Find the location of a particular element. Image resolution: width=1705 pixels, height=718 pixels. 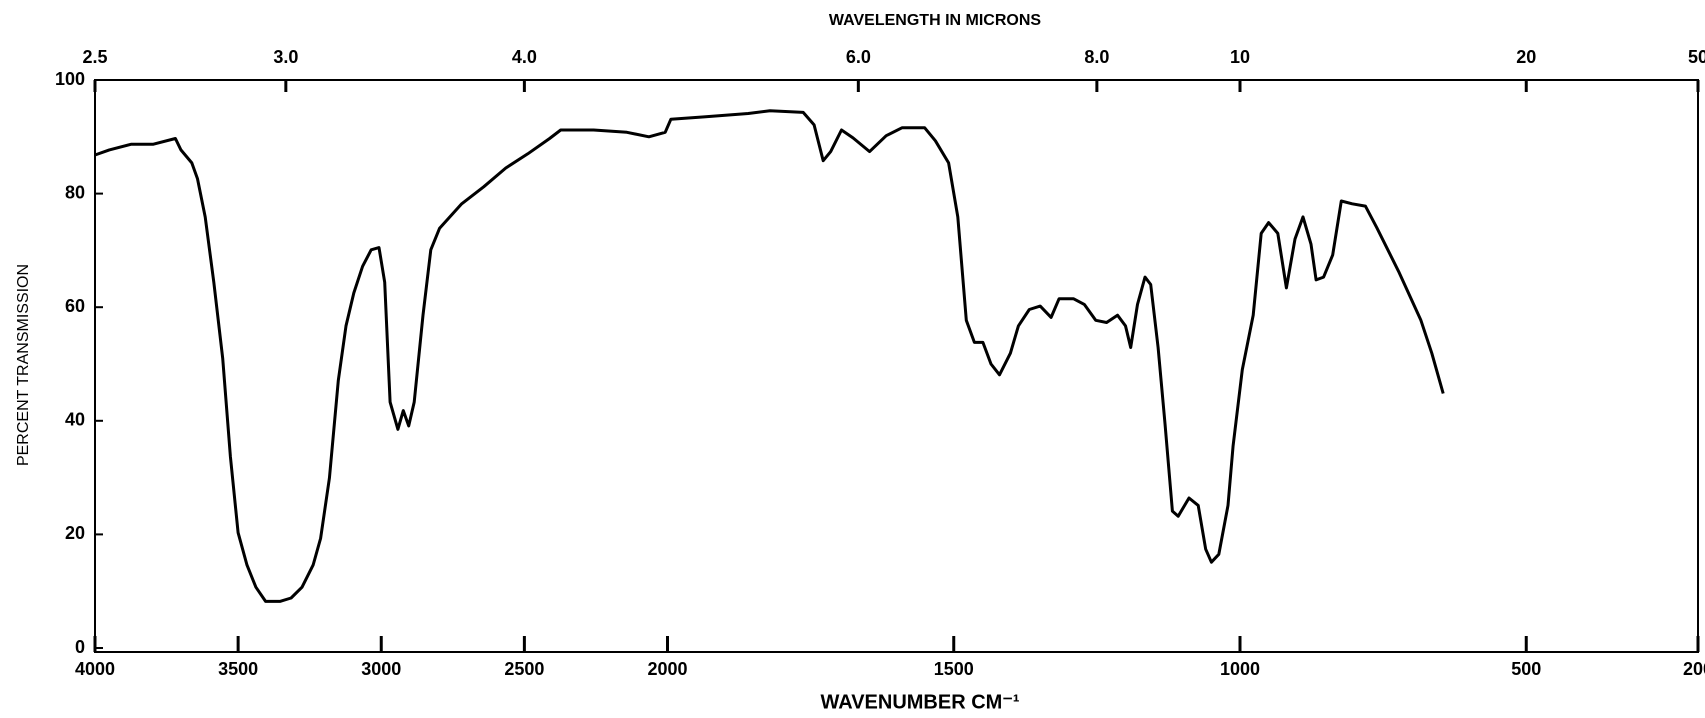

y-tick-label: 80 is located at coordinates (75, 192).